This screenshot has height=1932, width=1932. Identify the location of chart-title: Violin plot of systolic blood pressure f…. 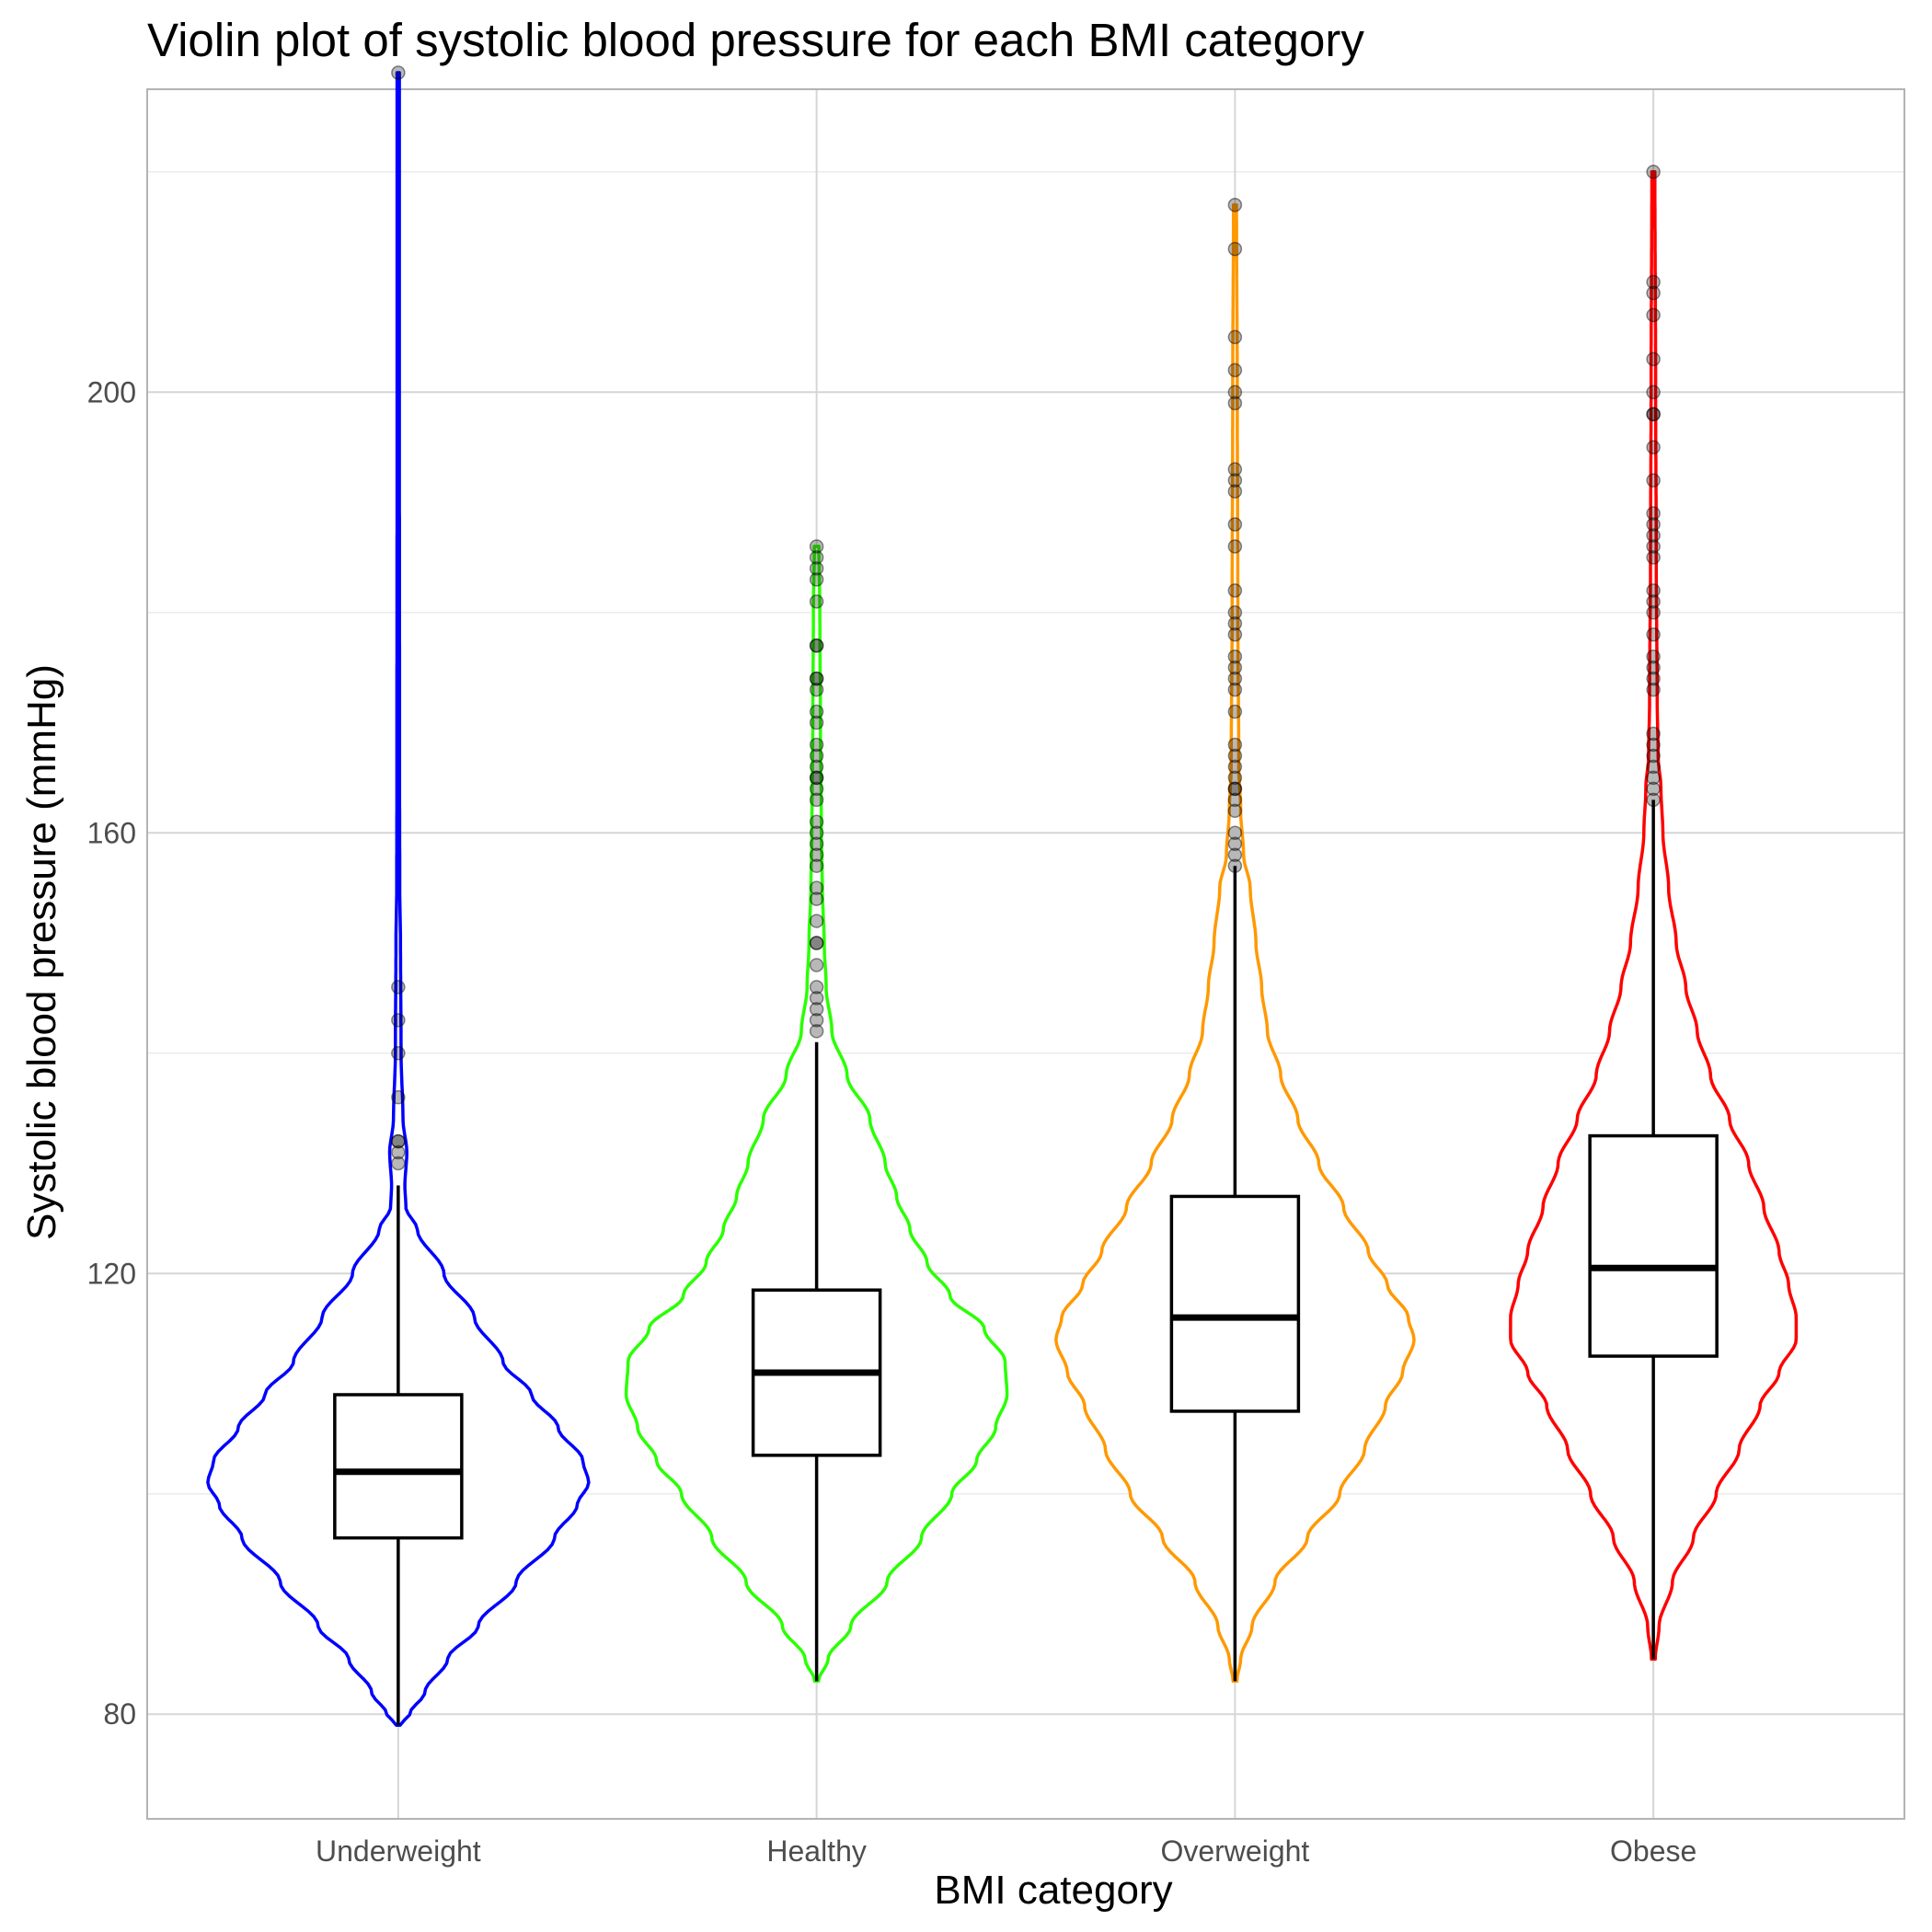
(755, 40).